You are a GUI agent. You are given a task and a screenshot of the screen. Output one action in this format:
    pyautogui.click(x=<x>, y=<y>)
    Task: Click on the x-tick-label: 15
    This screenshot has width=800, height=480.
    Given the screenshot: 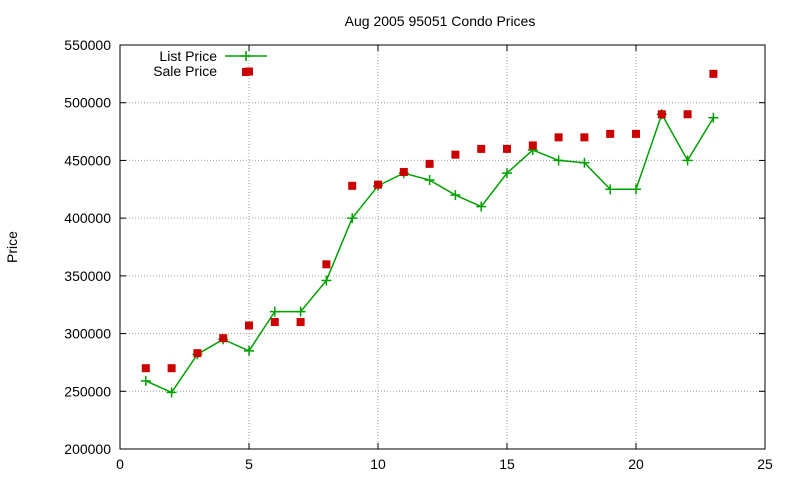 What is the action you would take?
    pyautogui.click(x=507, y=464)
    